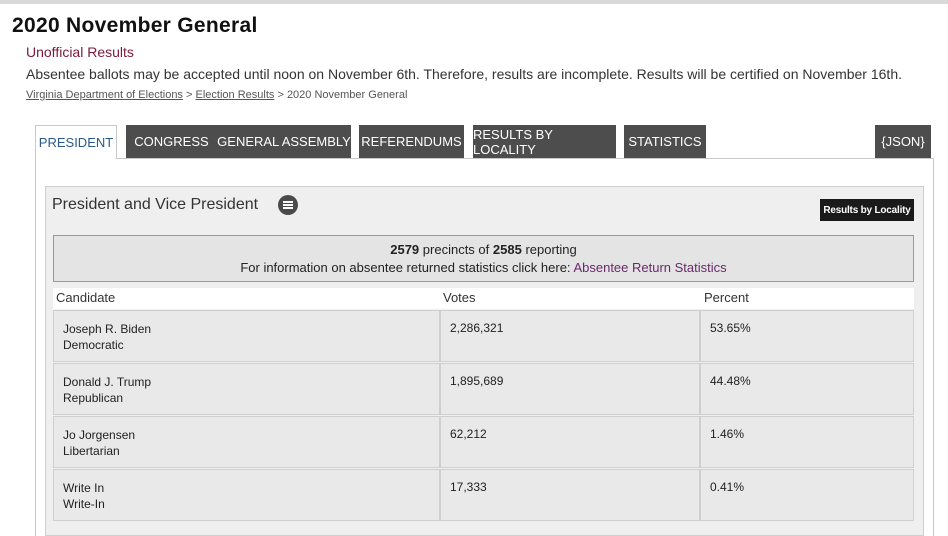 This screenshot has width=948, height=536. Describe the element at coordinates (405, 249) in the screenshot. I see `precincts-reporting-count: 2579` at that location.